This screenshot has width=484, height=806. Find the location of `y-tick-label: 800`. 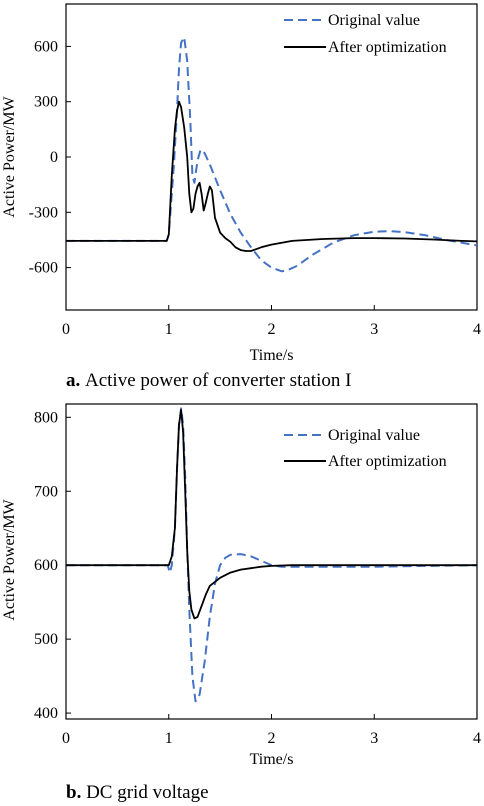

y-tick-label: 800 is located at coordinates (46, 417).